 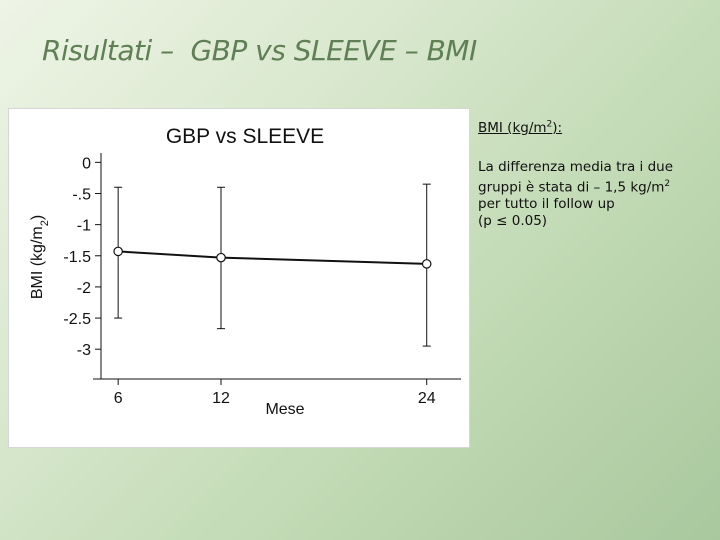 What do you see at coordinates (557, 127) in the screenshot?
I see `bmi-heading-suffix: ):` at bounding box center [557, 127].